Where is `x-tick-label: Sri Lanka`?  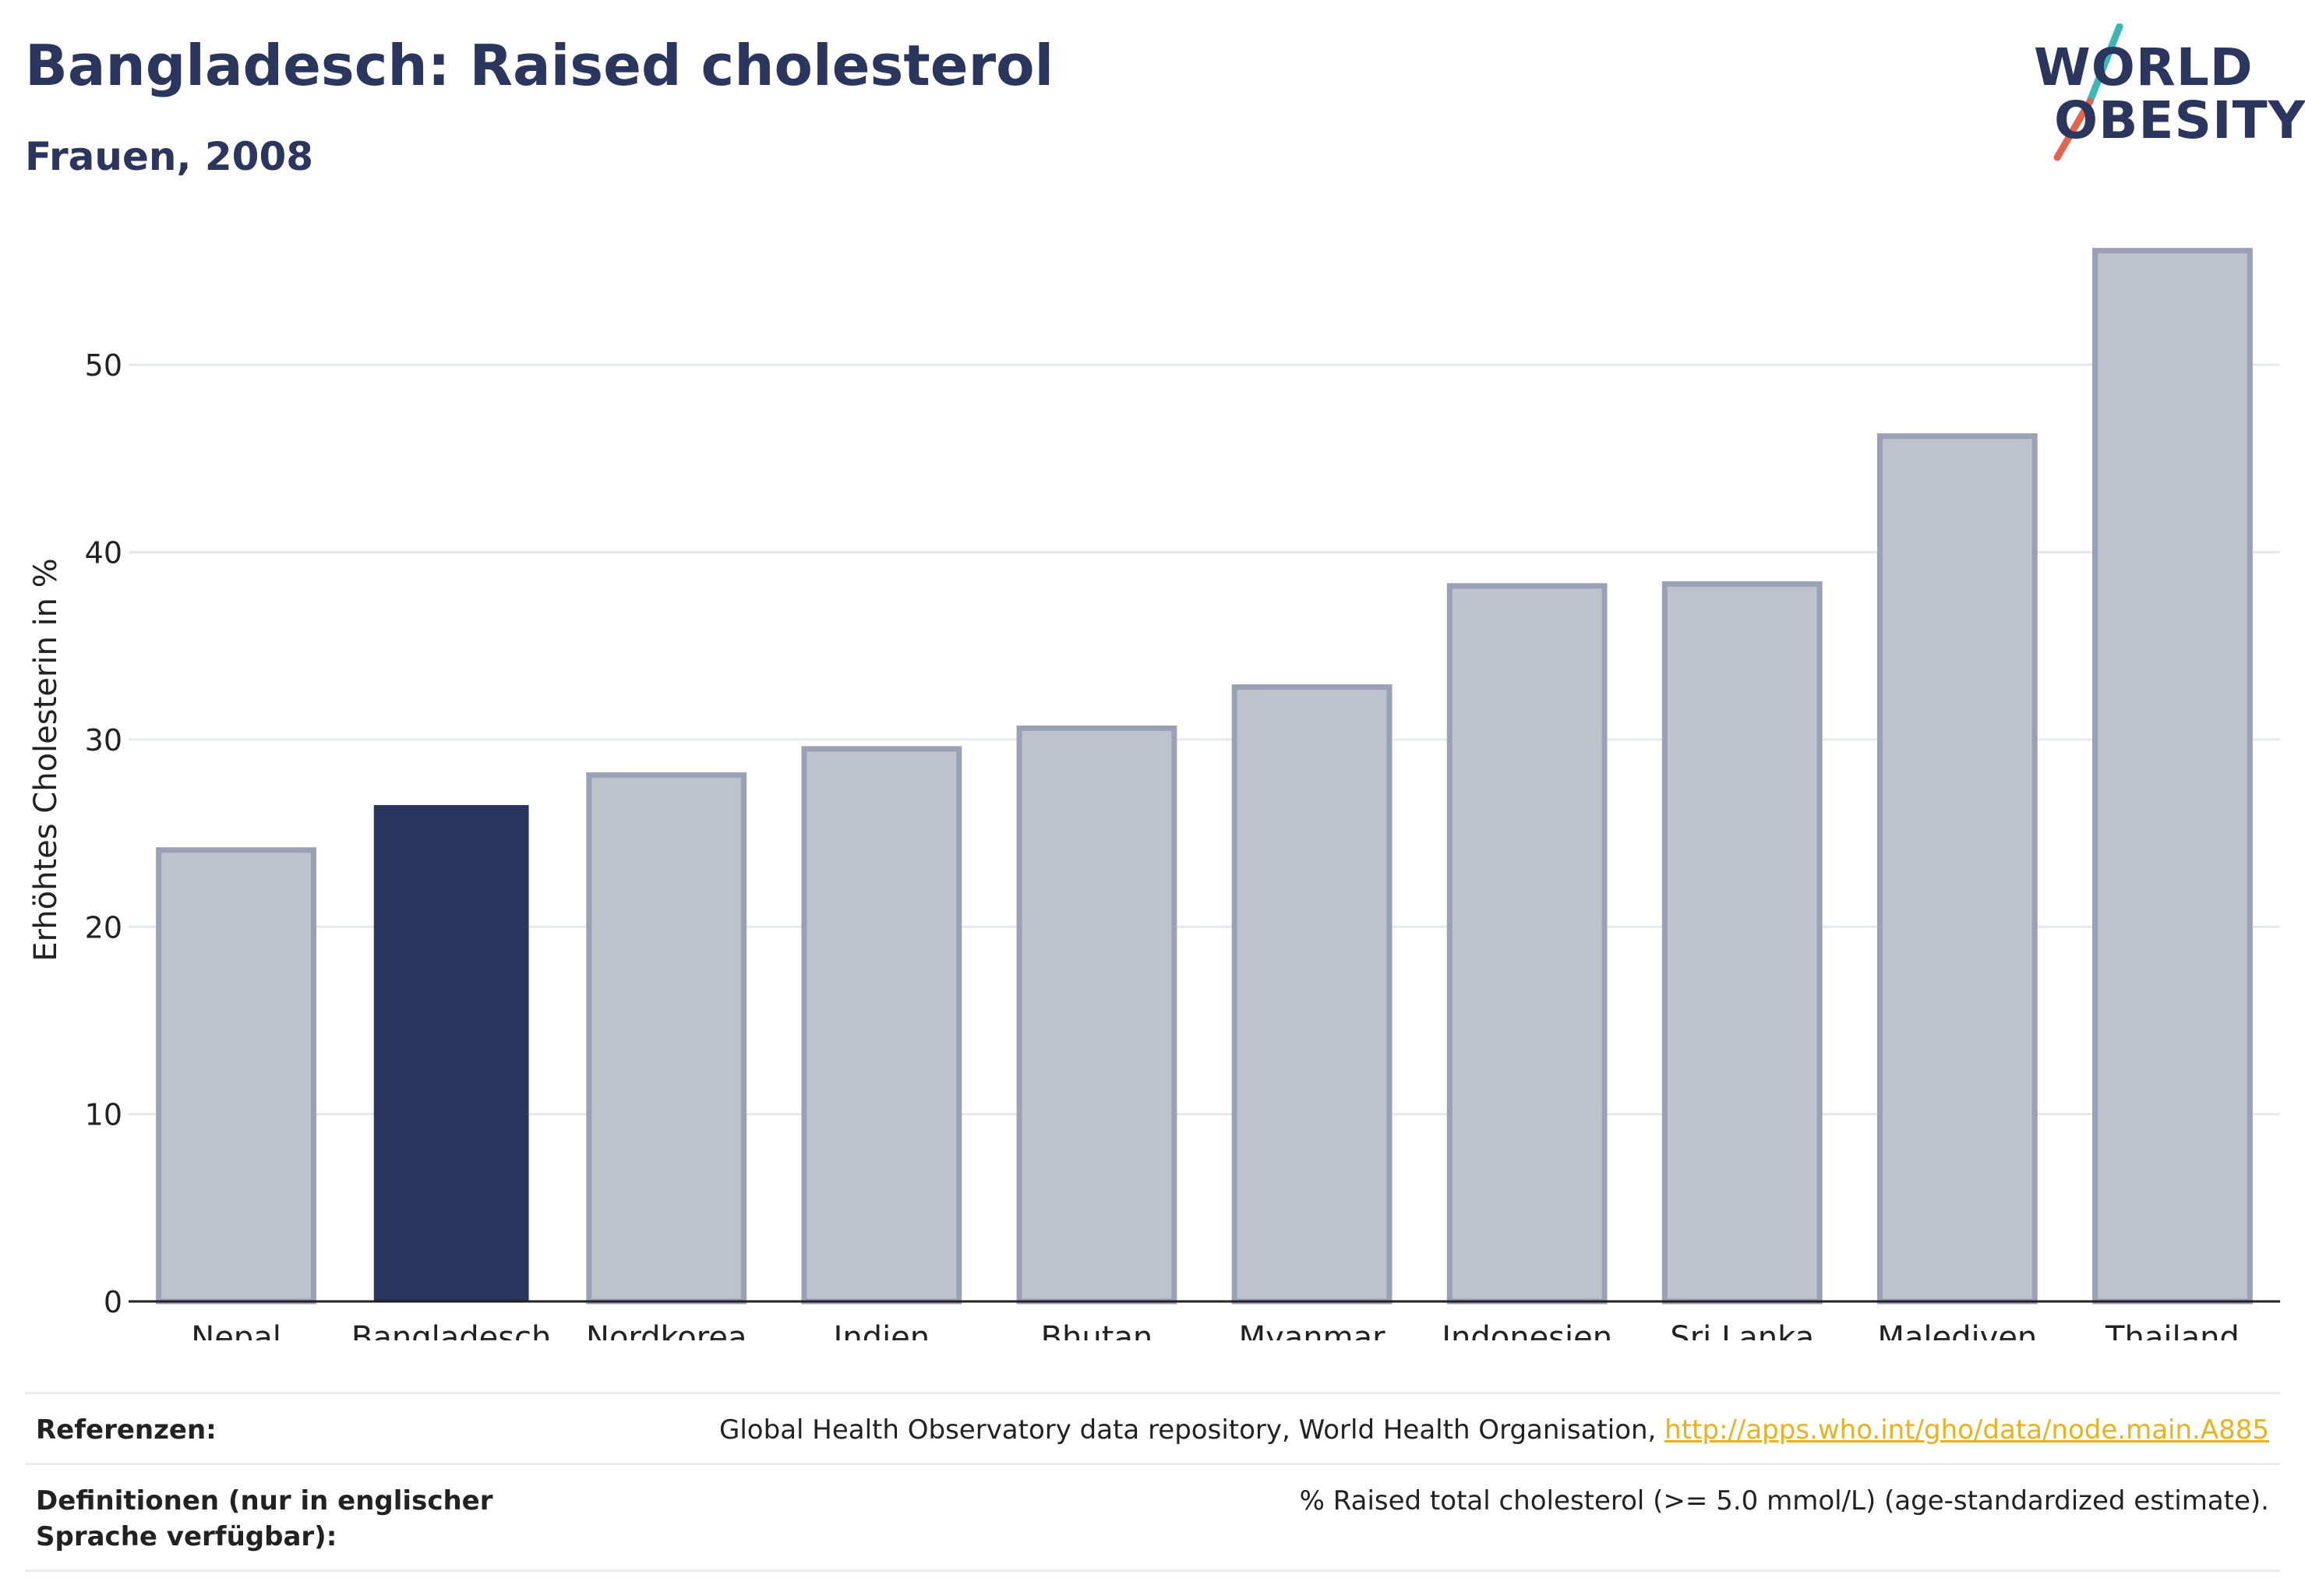
x-tick-label: Sri Lanka is located at coordinates (1742, 1330).